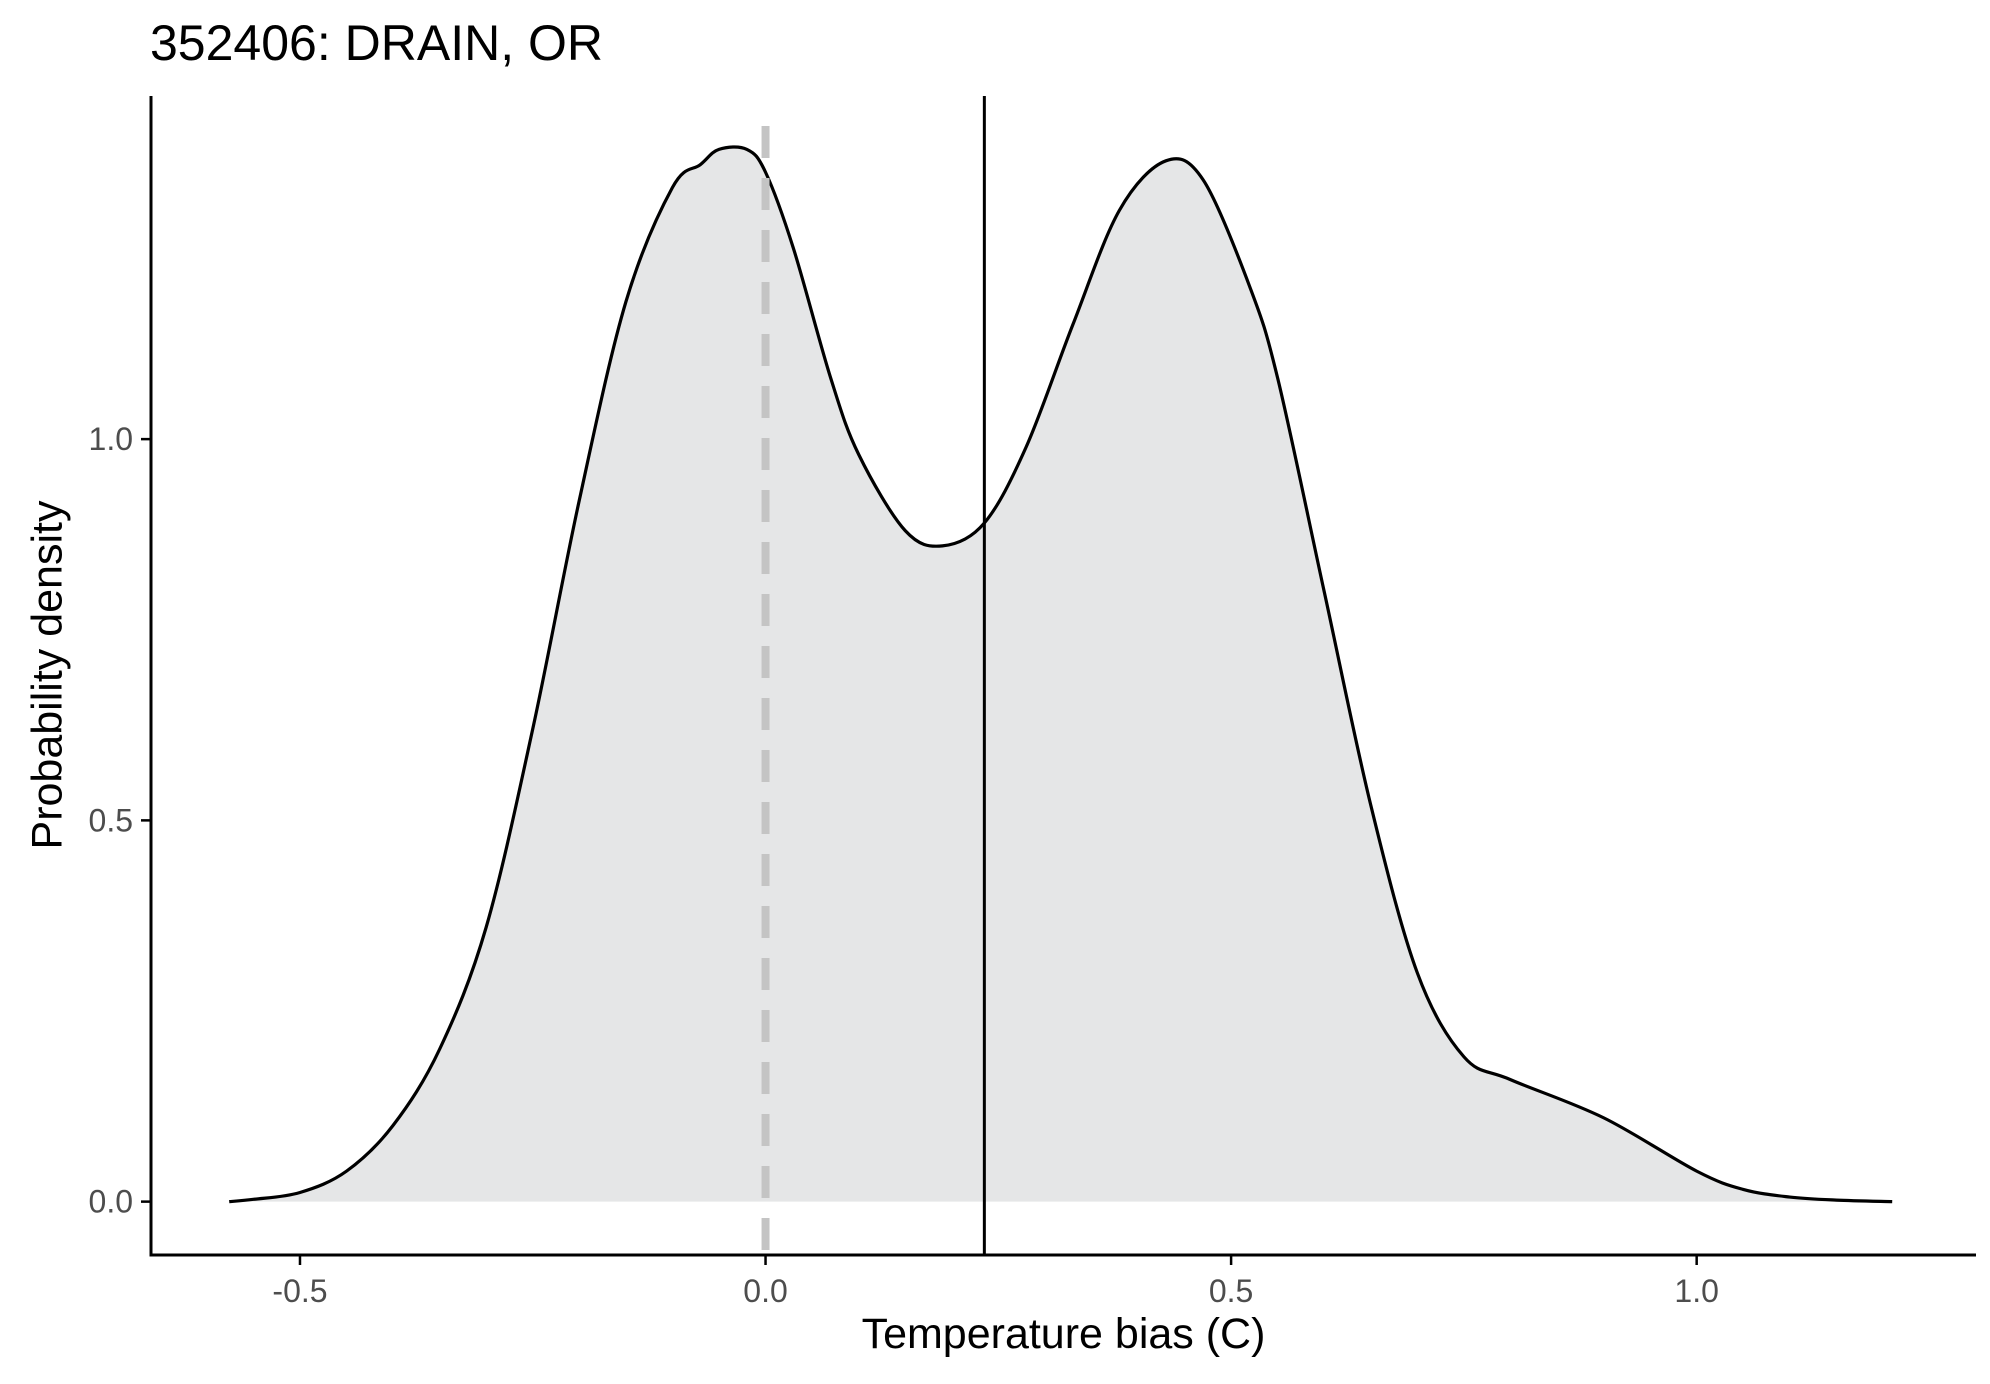  Describe the element at coordinates (299, 1291) in the screenshot. I see `x-tick-label: -0.5` at that location.